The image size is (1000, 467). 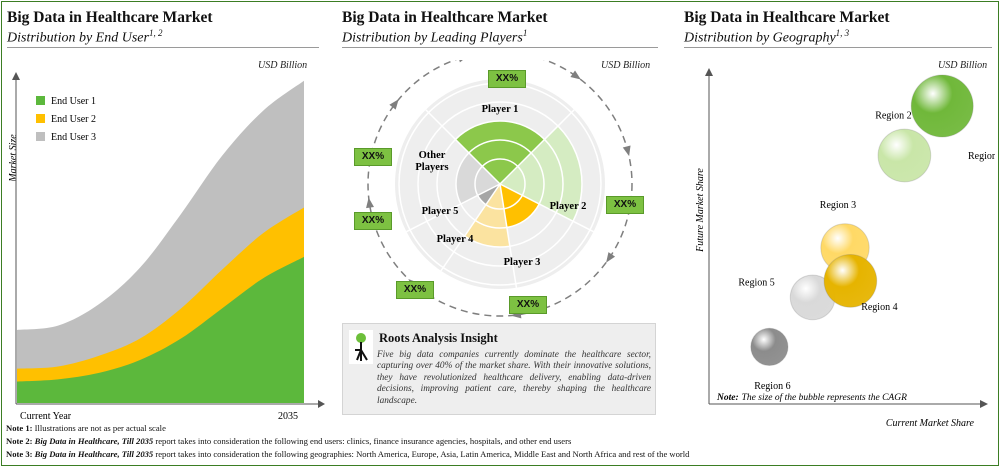 I want to click on middle-unit-label: USD Billion, so click(x=626, y=65).